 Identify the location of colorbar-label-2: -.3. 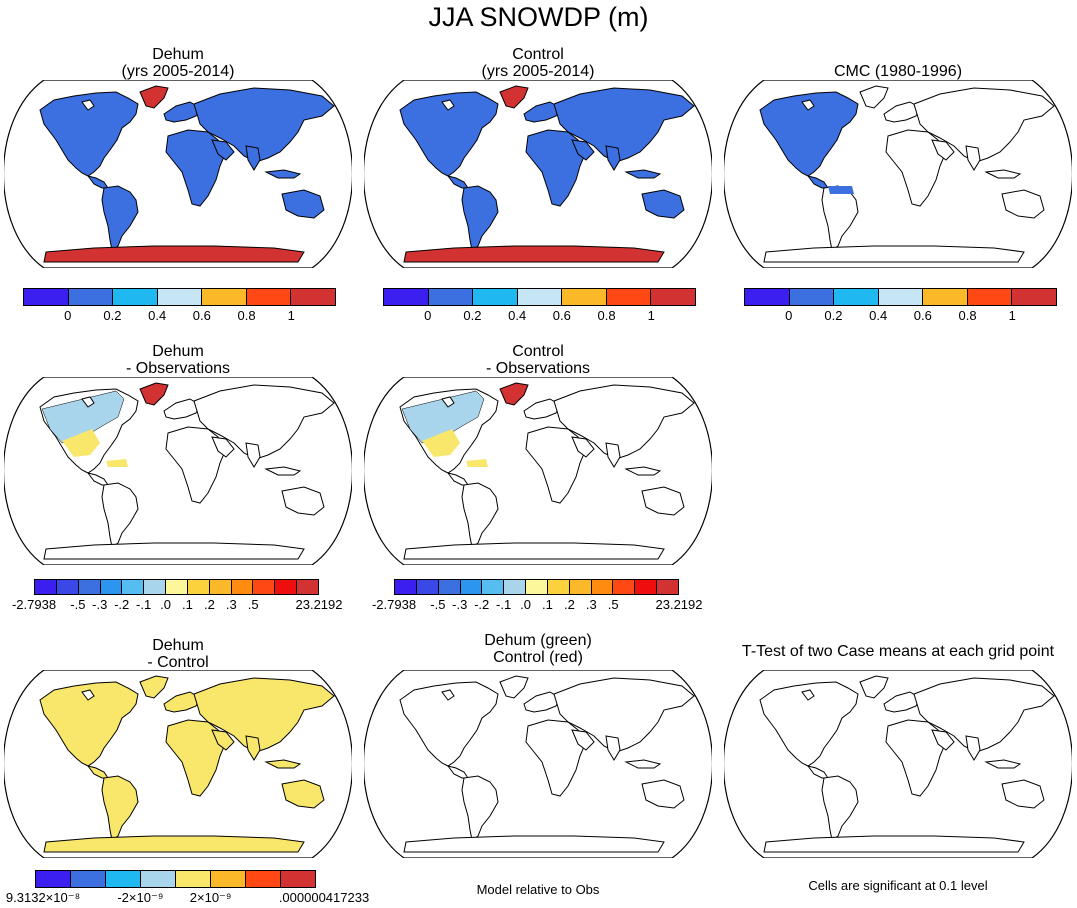
(100, 604).